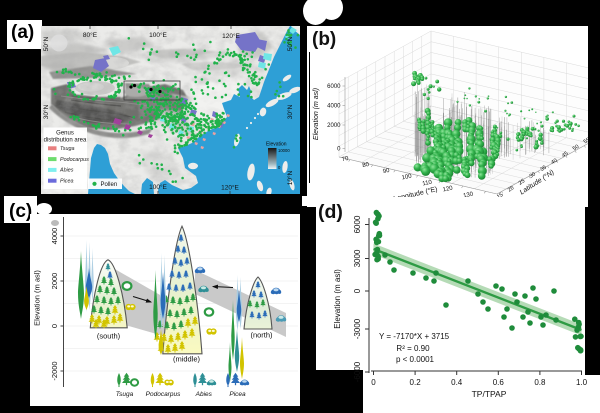  I want to click on svg-text: (b), so click(324, 39).